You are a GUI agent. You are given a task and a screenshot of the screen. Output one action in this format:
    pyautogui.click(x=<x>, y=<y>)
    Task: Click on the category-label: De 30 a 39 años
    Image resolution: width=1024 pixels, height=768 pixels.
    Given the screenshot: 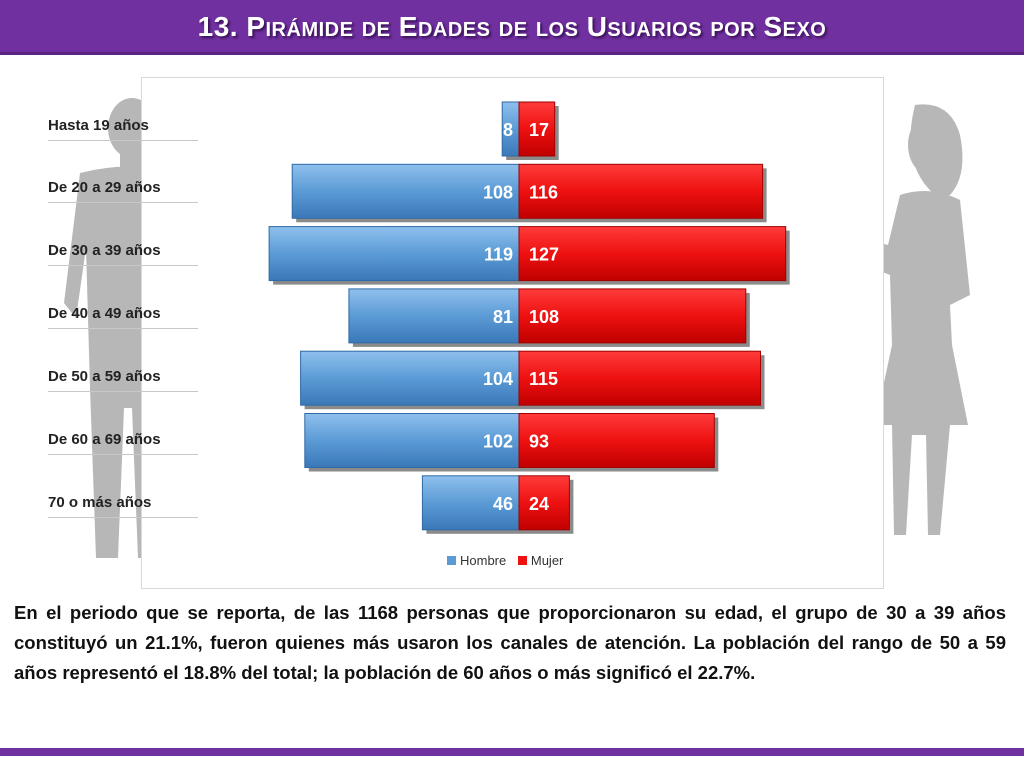 What is the action you would take?
    pyautogui.click(x=123, y=254)
    